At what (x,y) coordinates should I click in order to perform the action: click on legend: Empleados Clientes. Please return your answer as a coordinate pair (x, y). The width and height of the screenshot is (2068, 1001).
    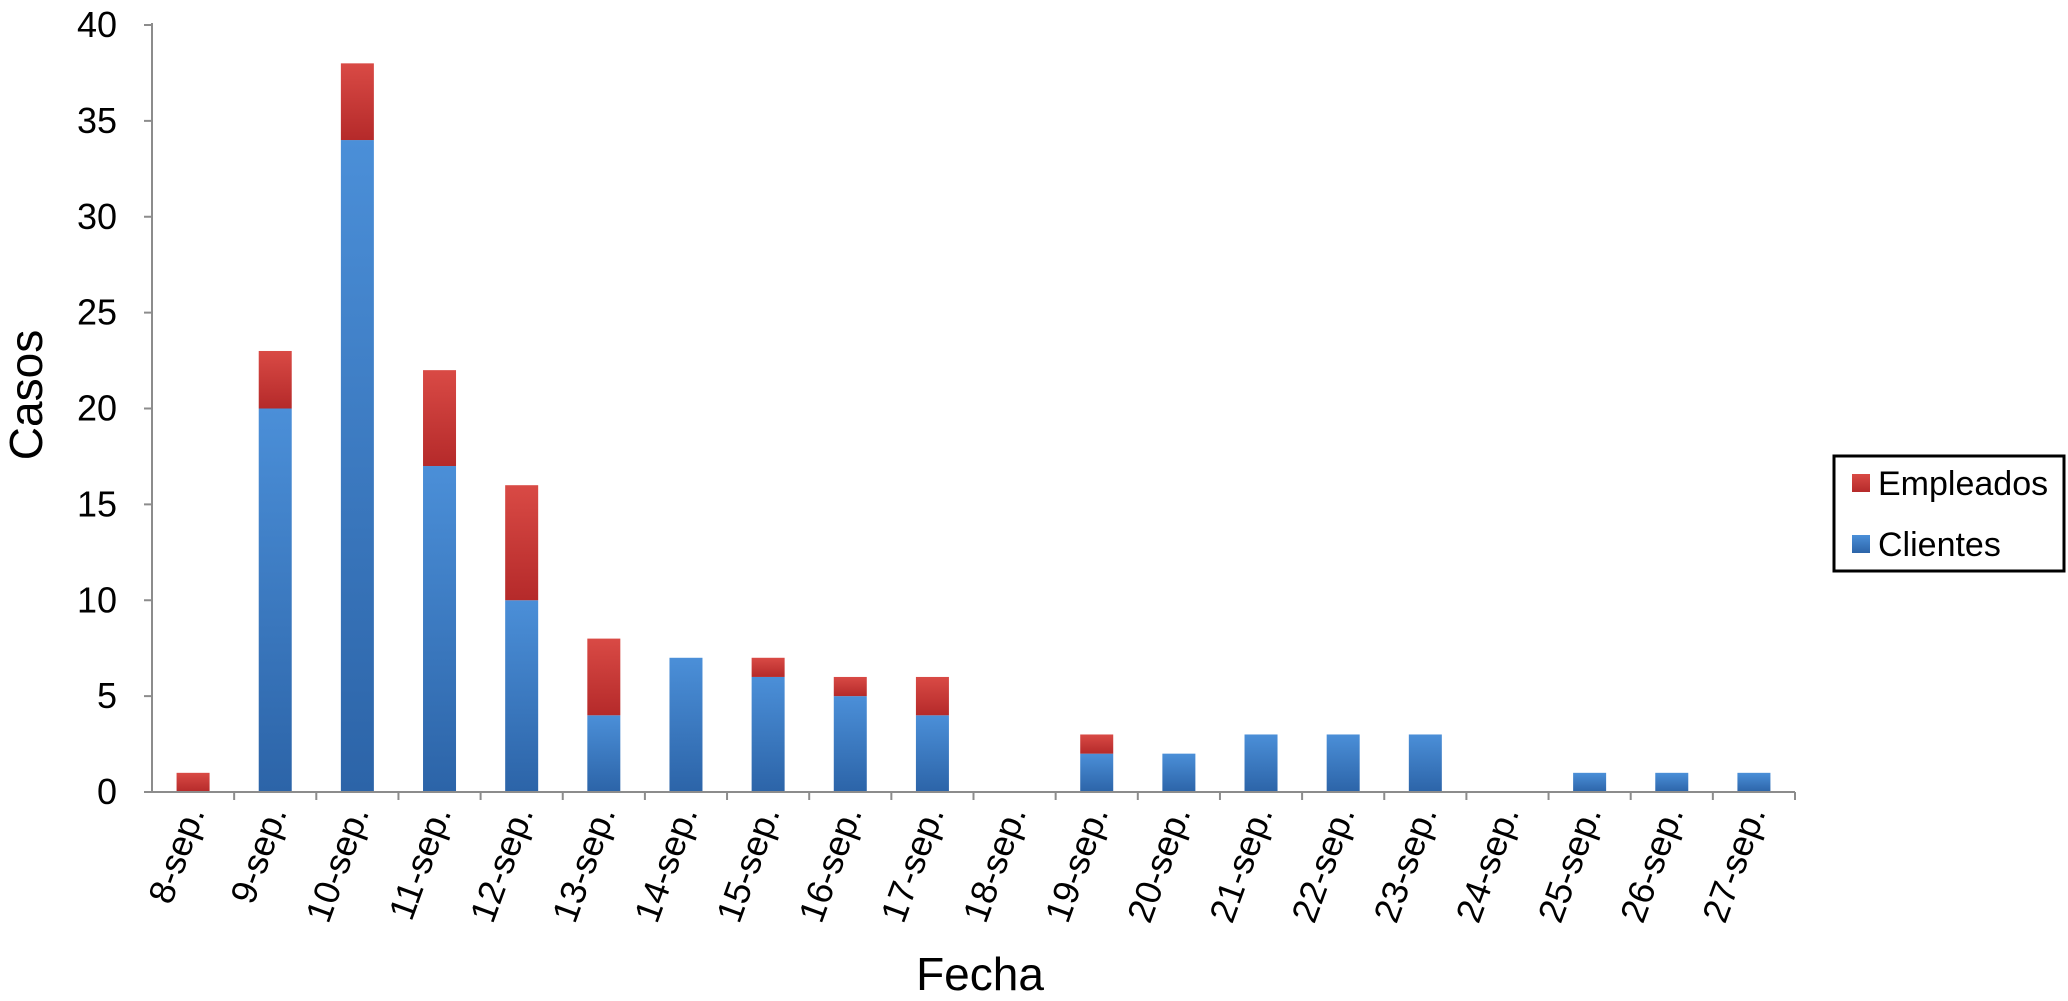
    Looking at the image, I should click on (1949, 513).